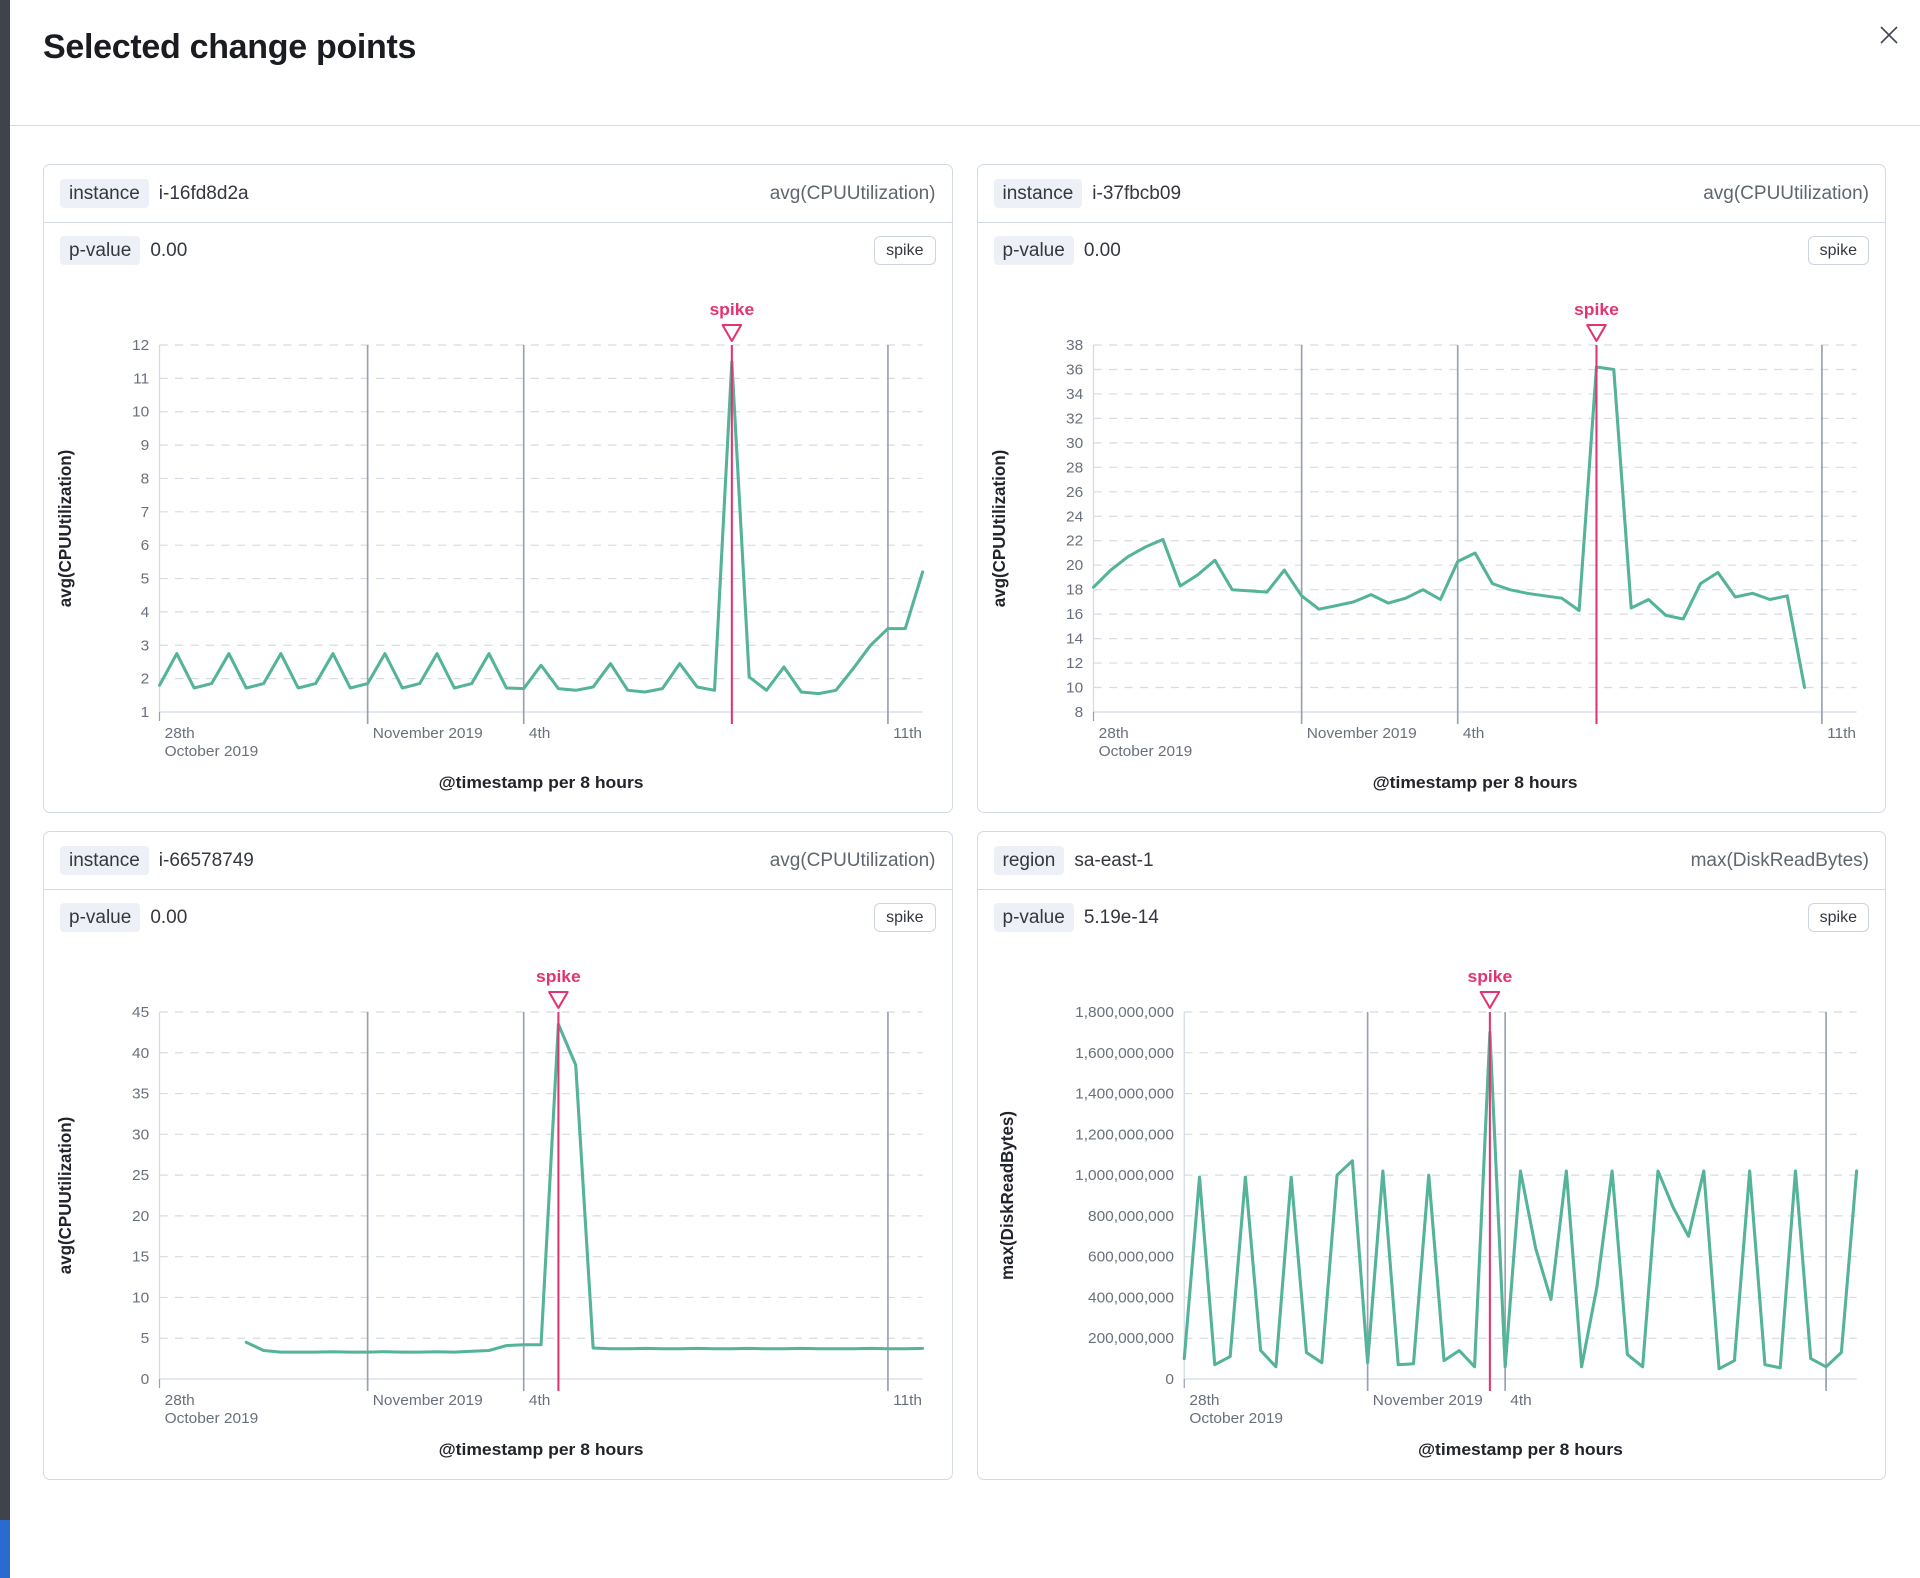 This screenshot has width=1920, height=1578. Describe the element at coordinates (1432, 911) in the screenshot. I see `p-value-row: p-value 5.19e-14 spike` at that location.